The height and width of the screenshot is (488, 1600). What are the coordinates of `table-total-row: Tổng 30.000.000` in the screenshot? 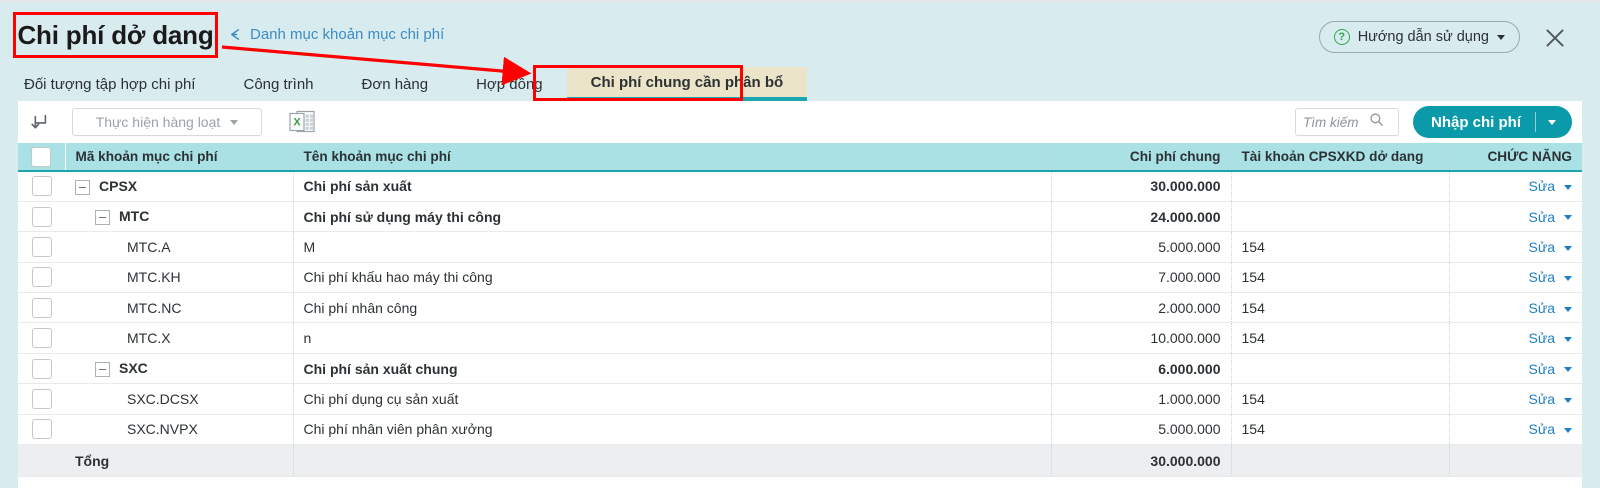 It's located at (800, 461).